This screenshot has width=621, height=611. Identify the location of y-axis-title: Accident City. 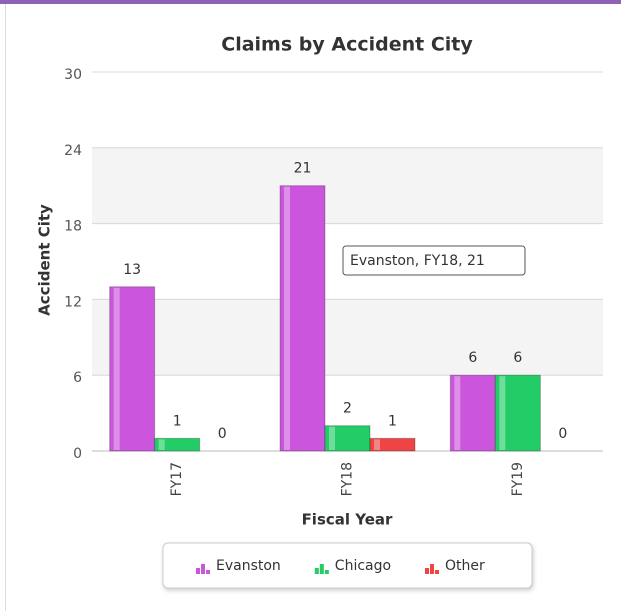
(45, 260).